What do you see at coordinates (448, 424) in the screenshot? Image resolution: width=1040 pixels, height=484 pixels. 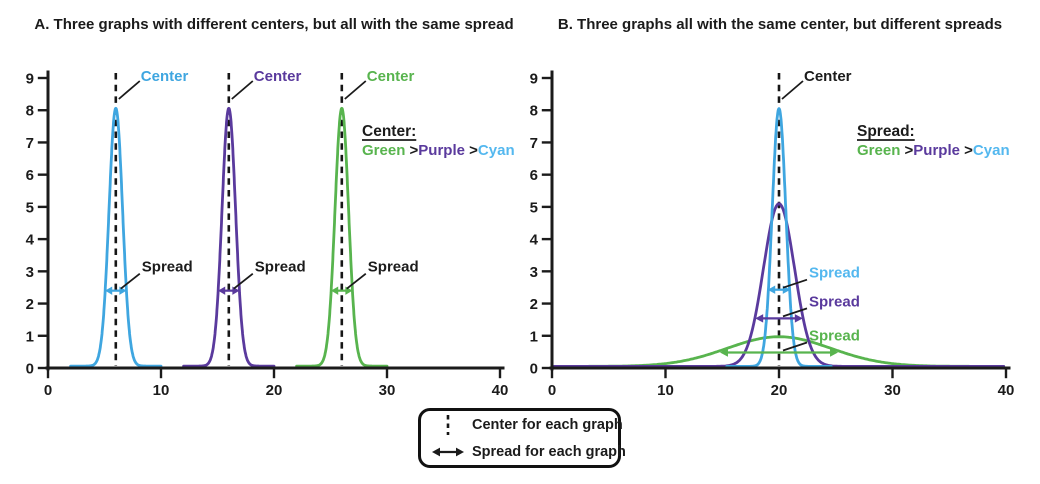 I see `dashed-line-icon` at bounding box center [448, 424].